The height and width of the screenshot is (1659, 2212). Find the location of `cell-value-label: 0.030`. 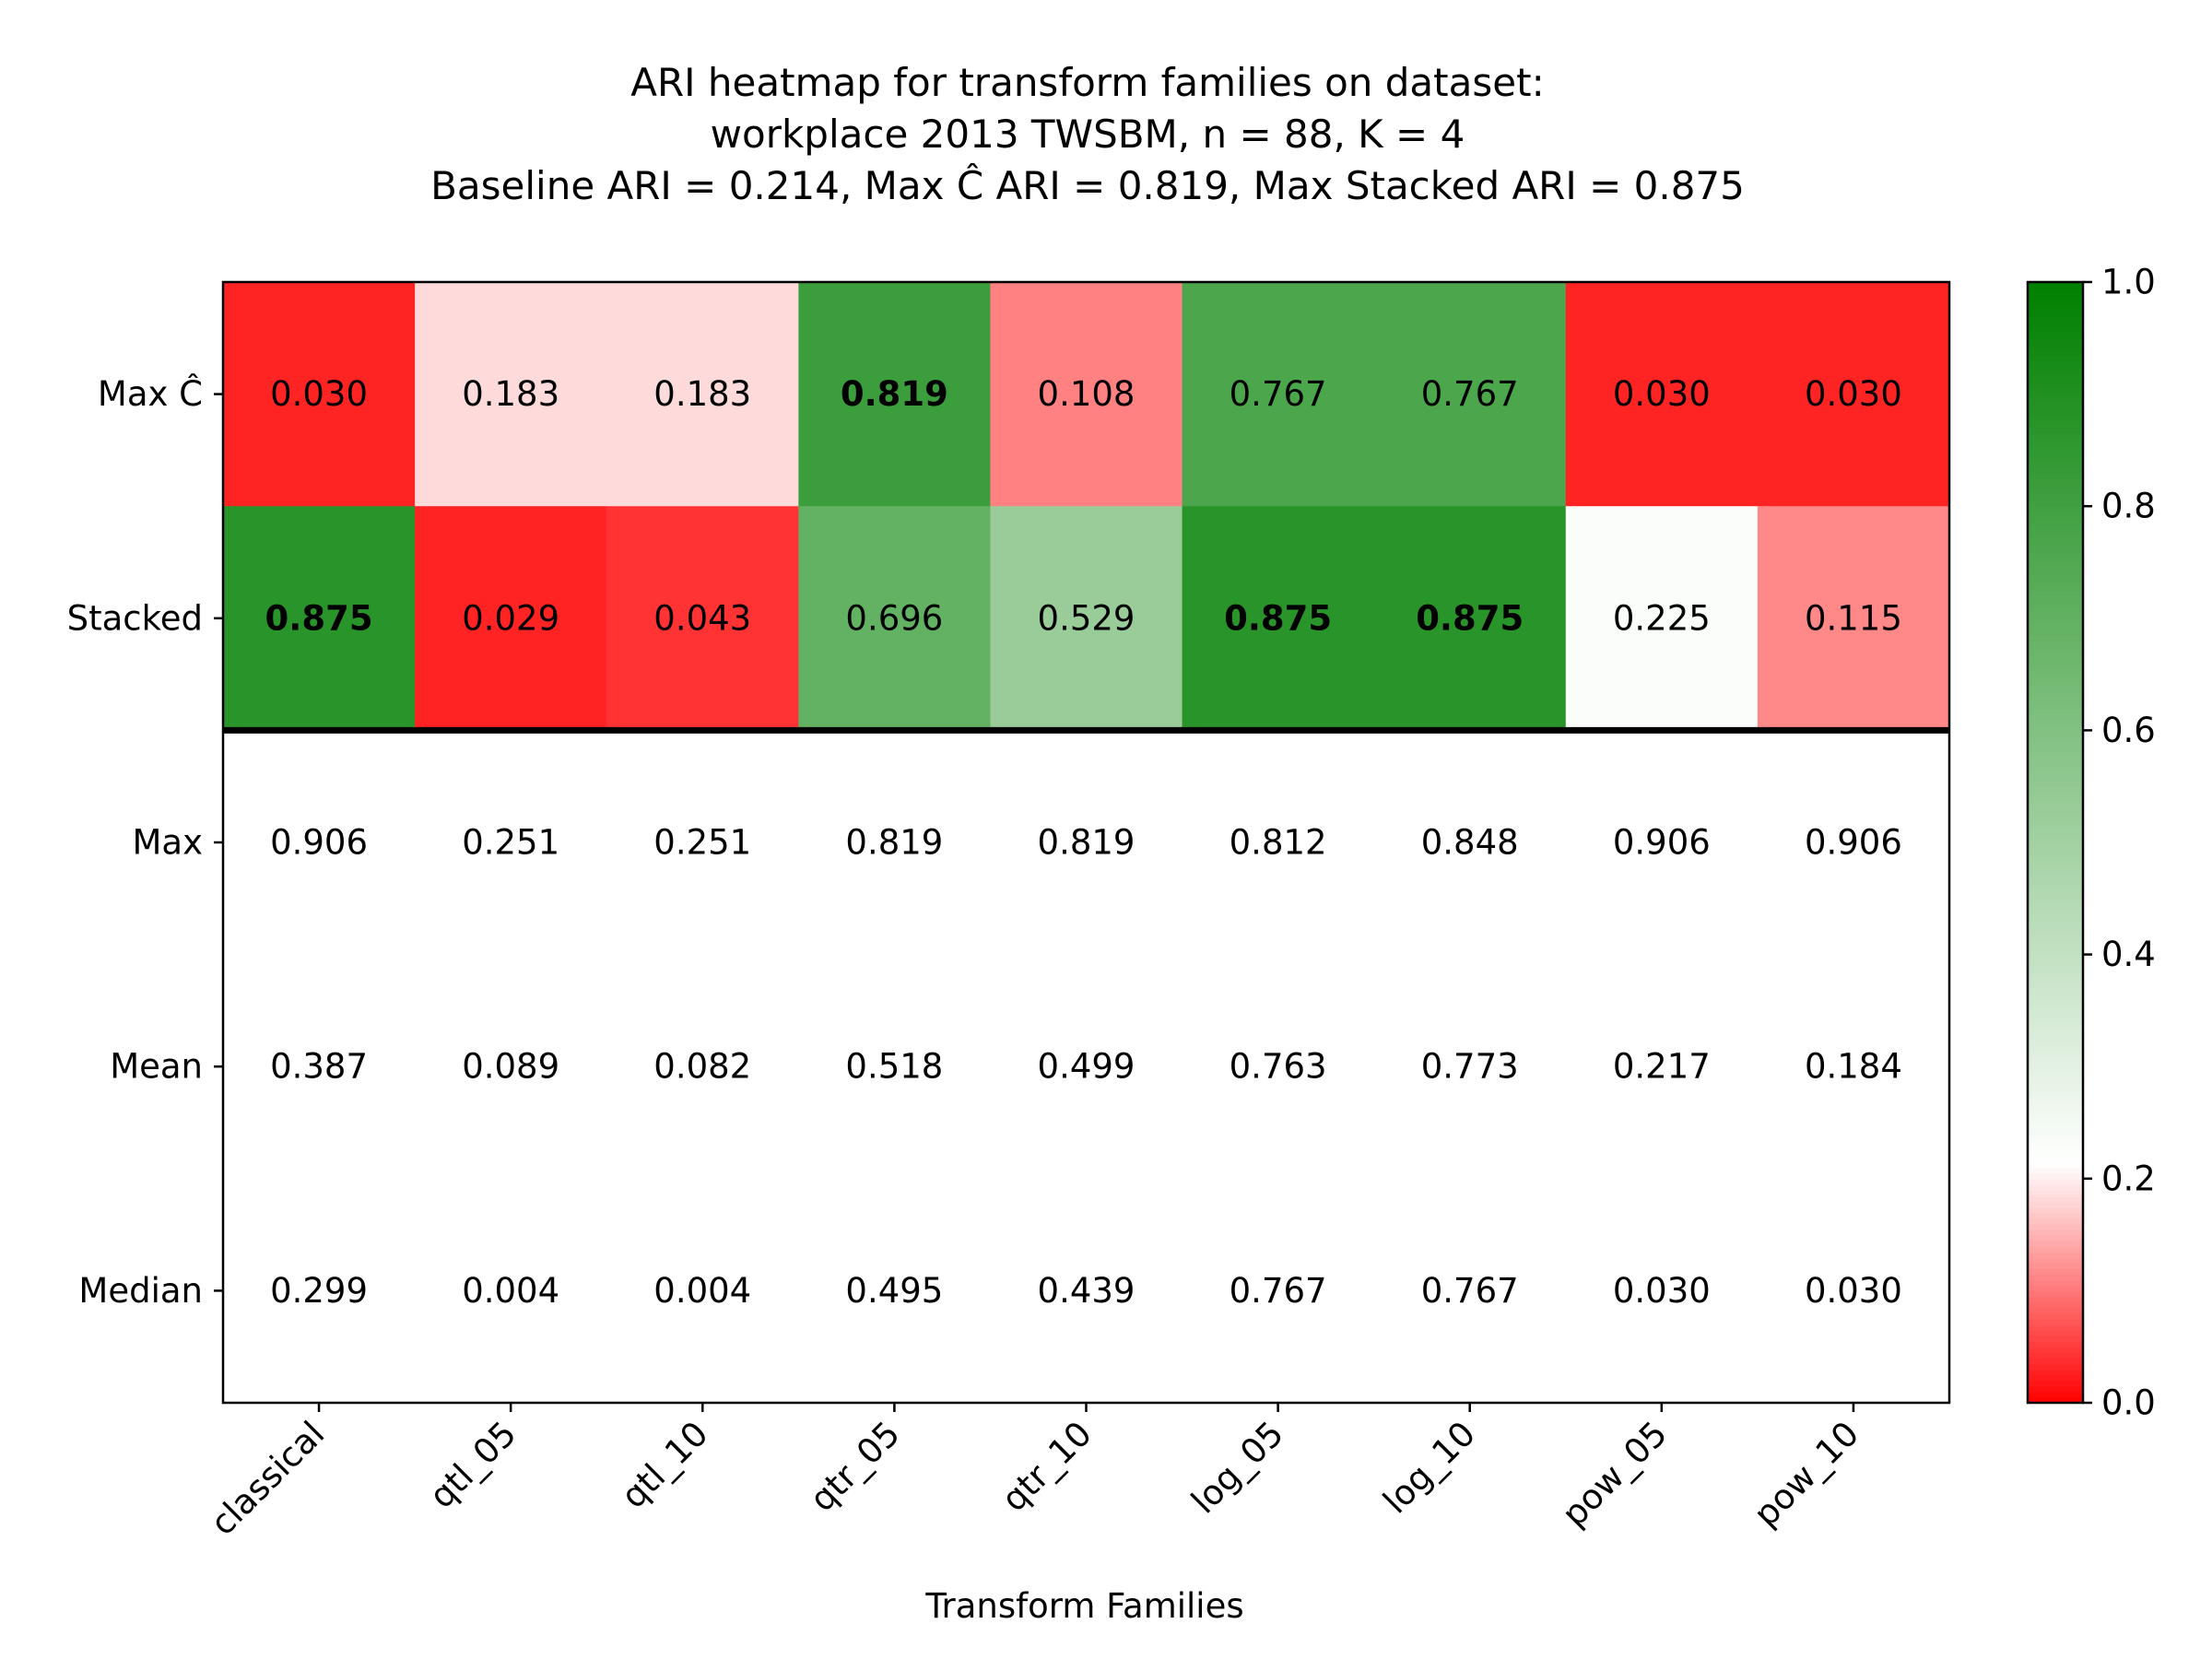

cell-value-label: 0.030 is located at coordinates (1853, 394).